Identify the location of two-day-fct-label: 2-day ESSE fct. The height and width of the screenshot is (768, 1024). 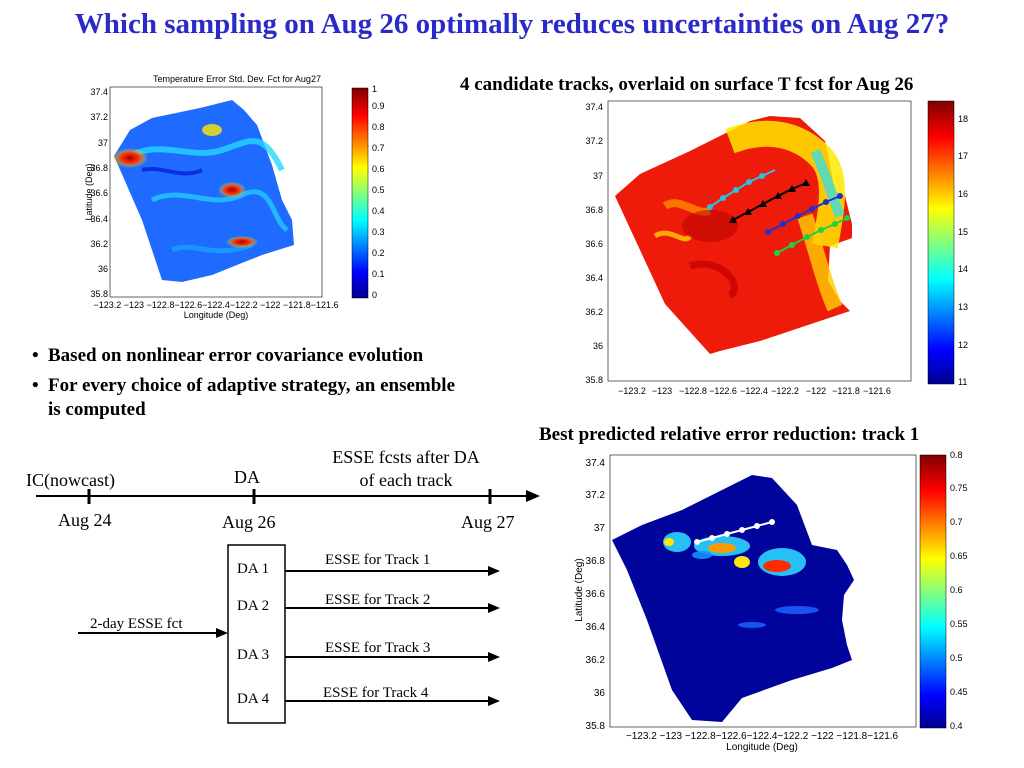
(136, 624).